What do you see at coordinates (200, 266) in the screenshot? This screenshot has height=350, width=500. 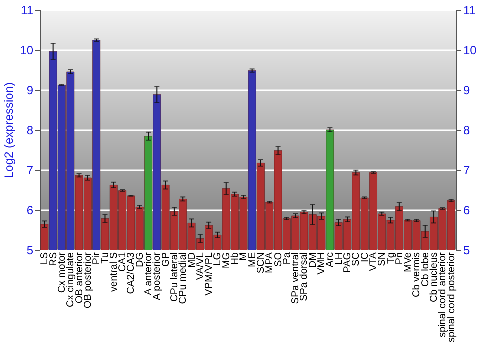 I see `x-tick-label: VA/VL` at bounding box center [200, 266].